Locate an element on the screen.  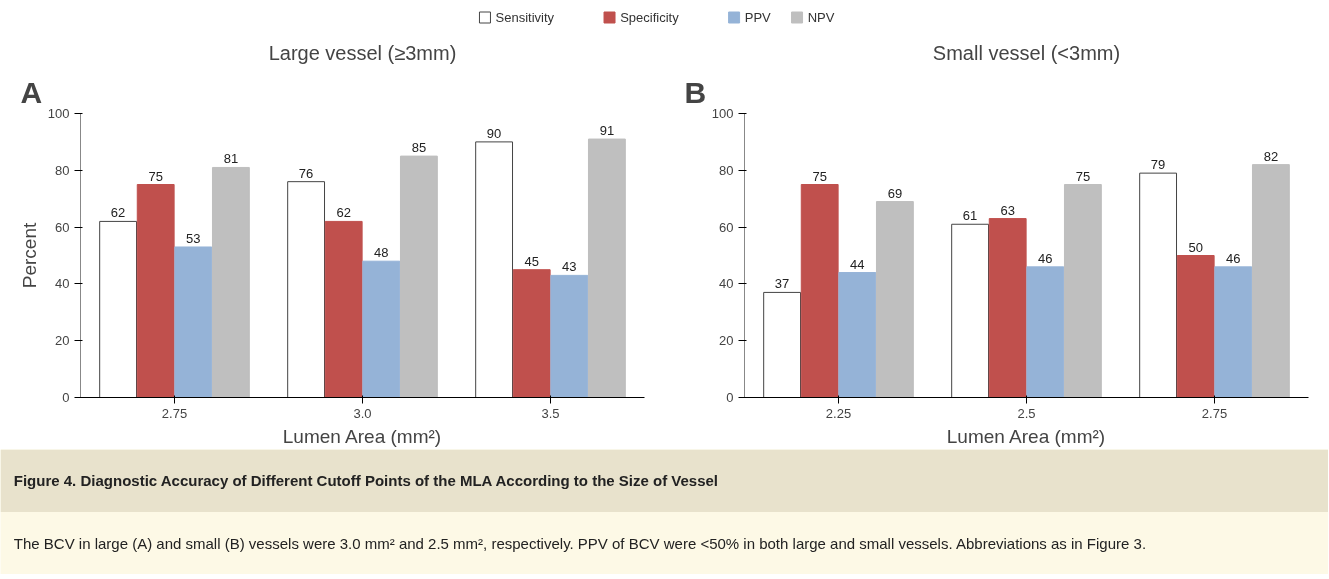
legend-label: PPV is located at coordinates (758, 17).